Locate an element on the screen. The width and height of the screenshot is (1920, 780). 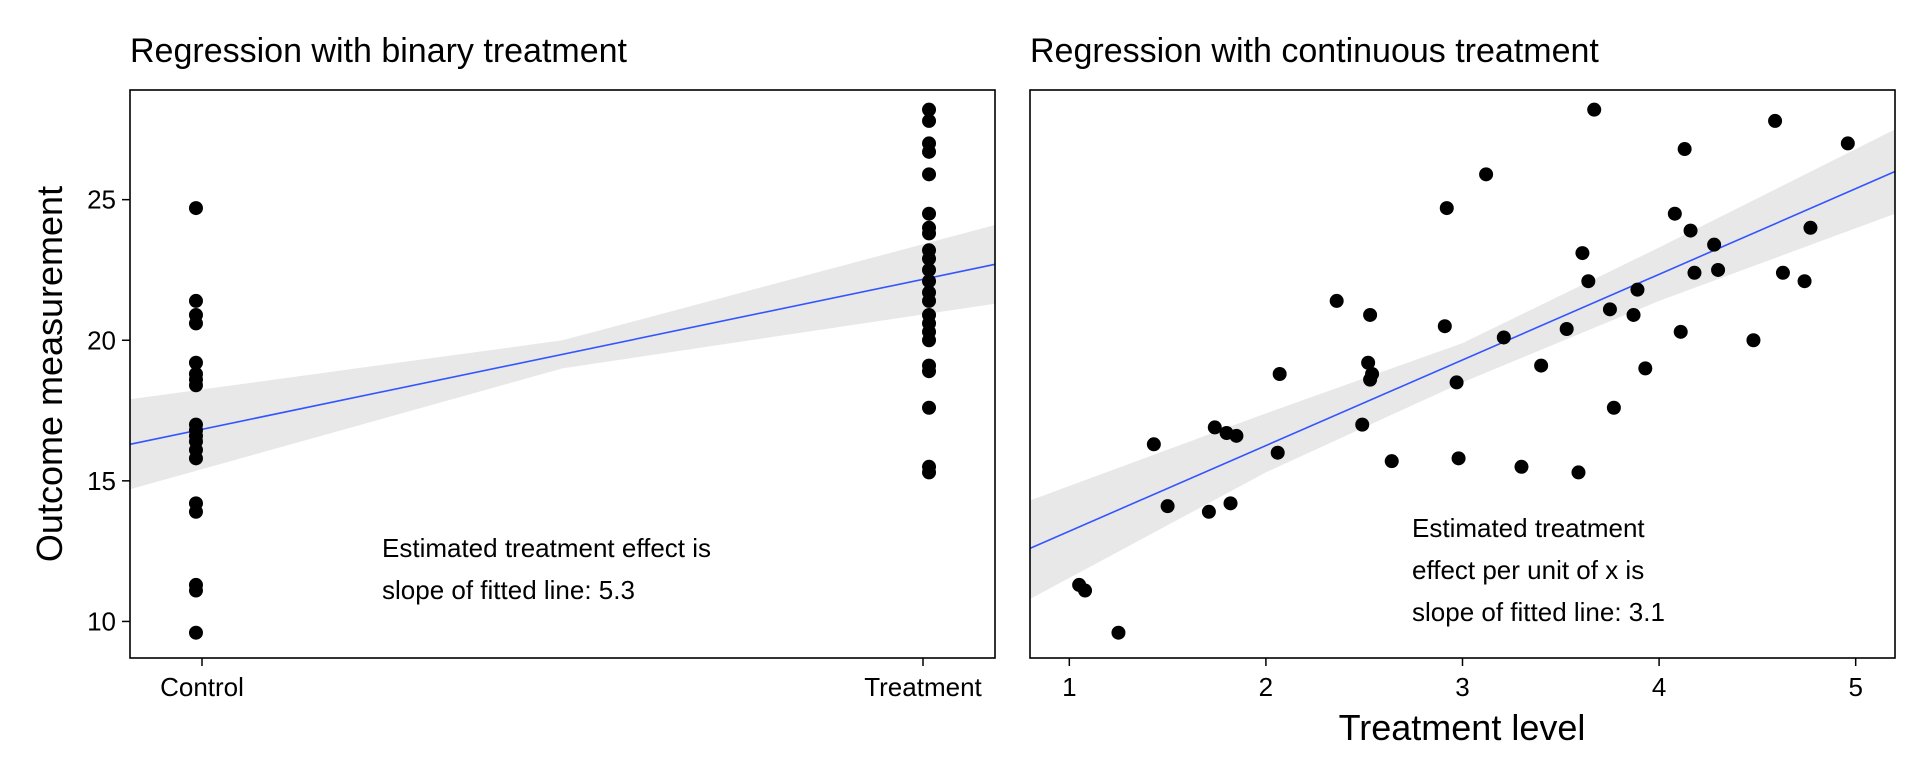
regression-line is located at coordinates (562, 354).